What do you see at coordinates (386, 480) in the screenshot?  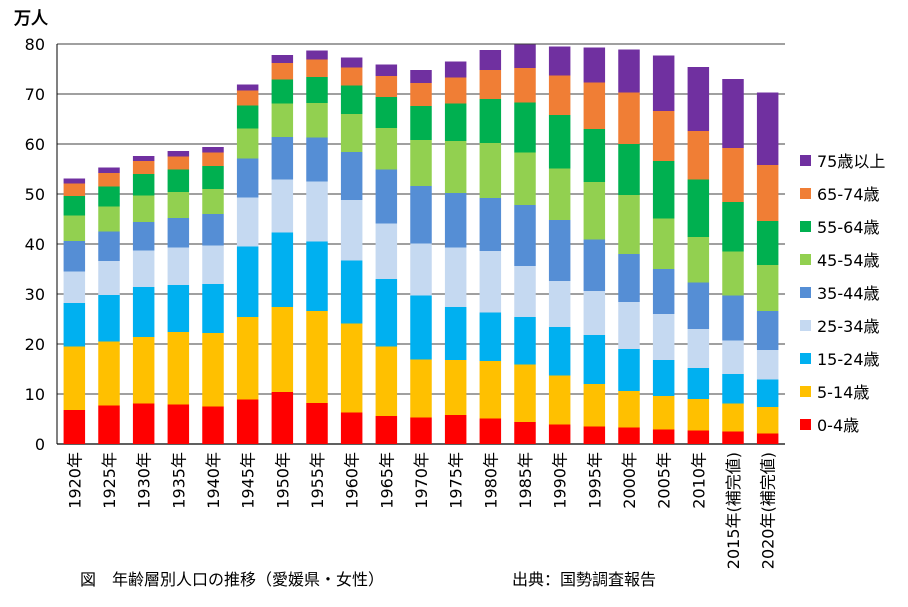 I see `x-tick-label: 1965年` at bounding box center [386, 480].